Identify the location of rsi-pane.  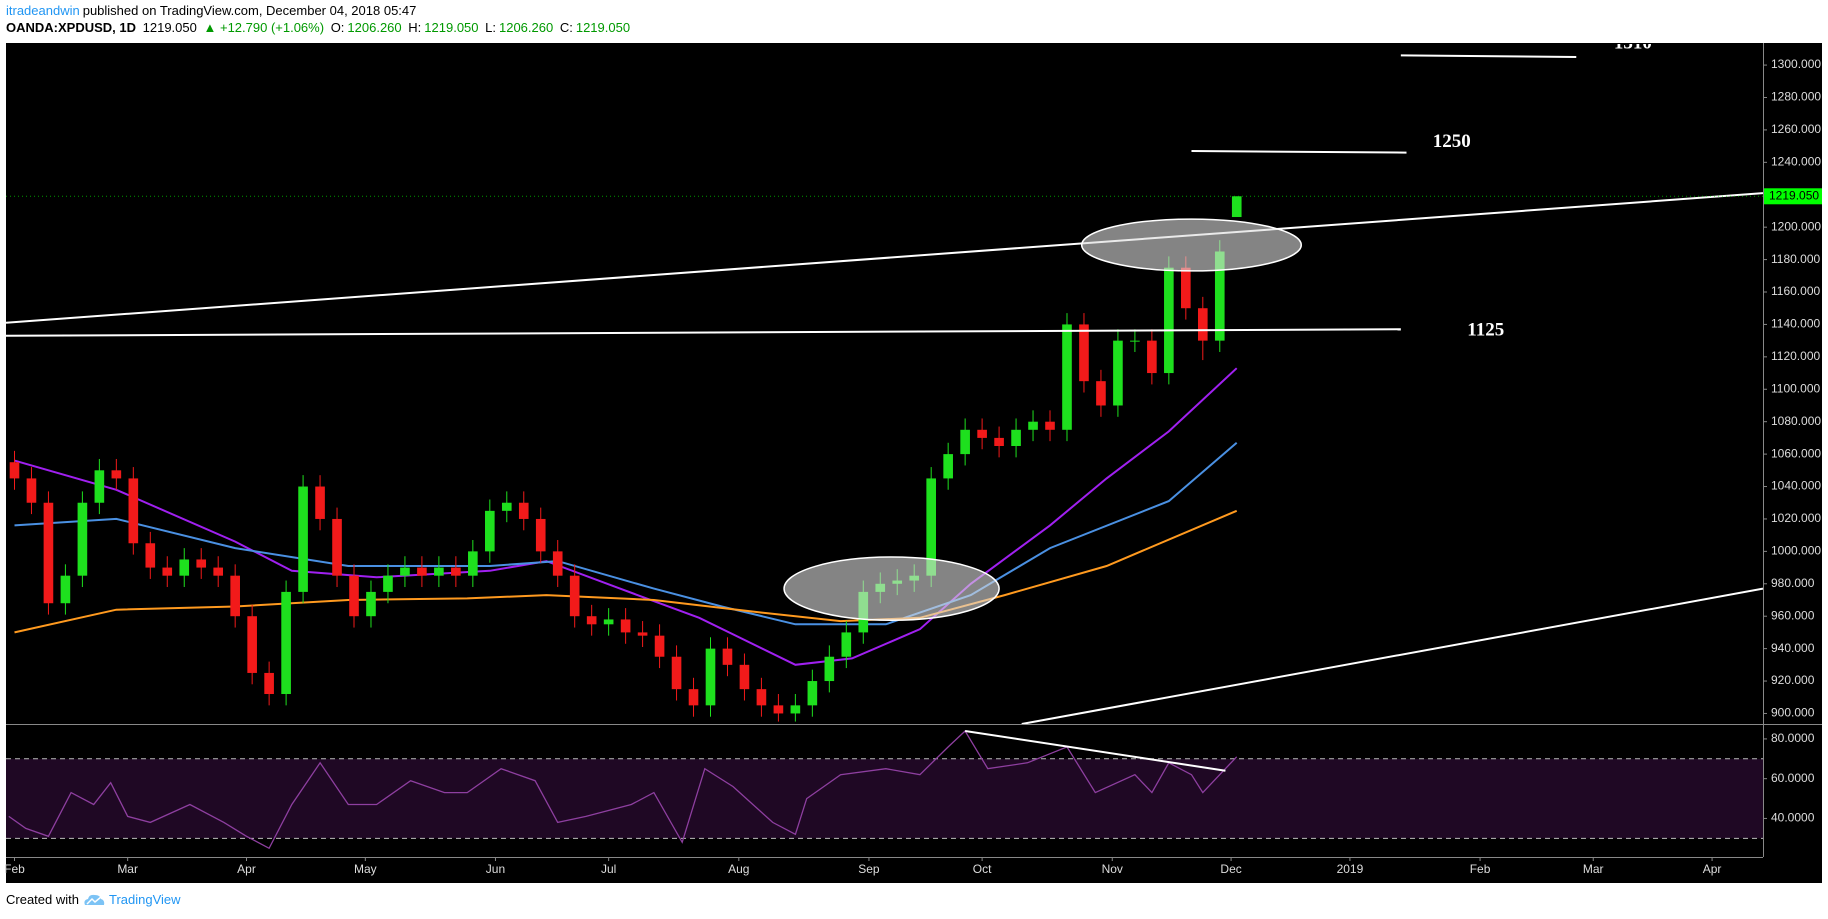
(884, 789).